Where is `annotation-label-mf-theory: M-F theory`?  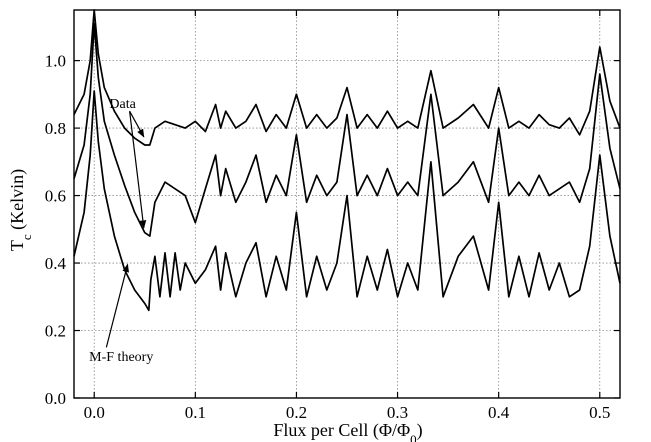
annotation-label-mf-theory: M-F theory is located at coordinates (121, 357).